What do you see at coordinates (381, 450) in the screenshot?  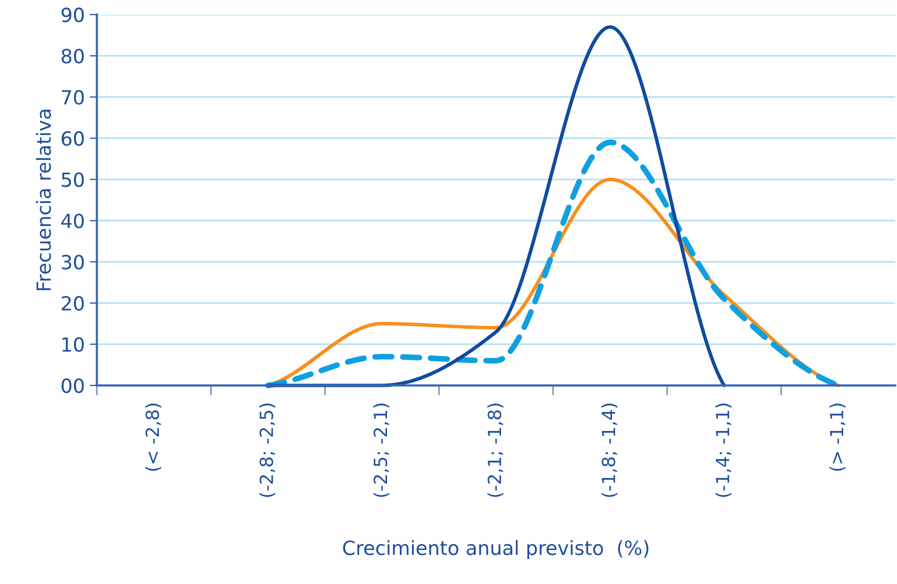 I see `x-tick-label: (-2,5; -2,1)` at bounding box center [381, 450].